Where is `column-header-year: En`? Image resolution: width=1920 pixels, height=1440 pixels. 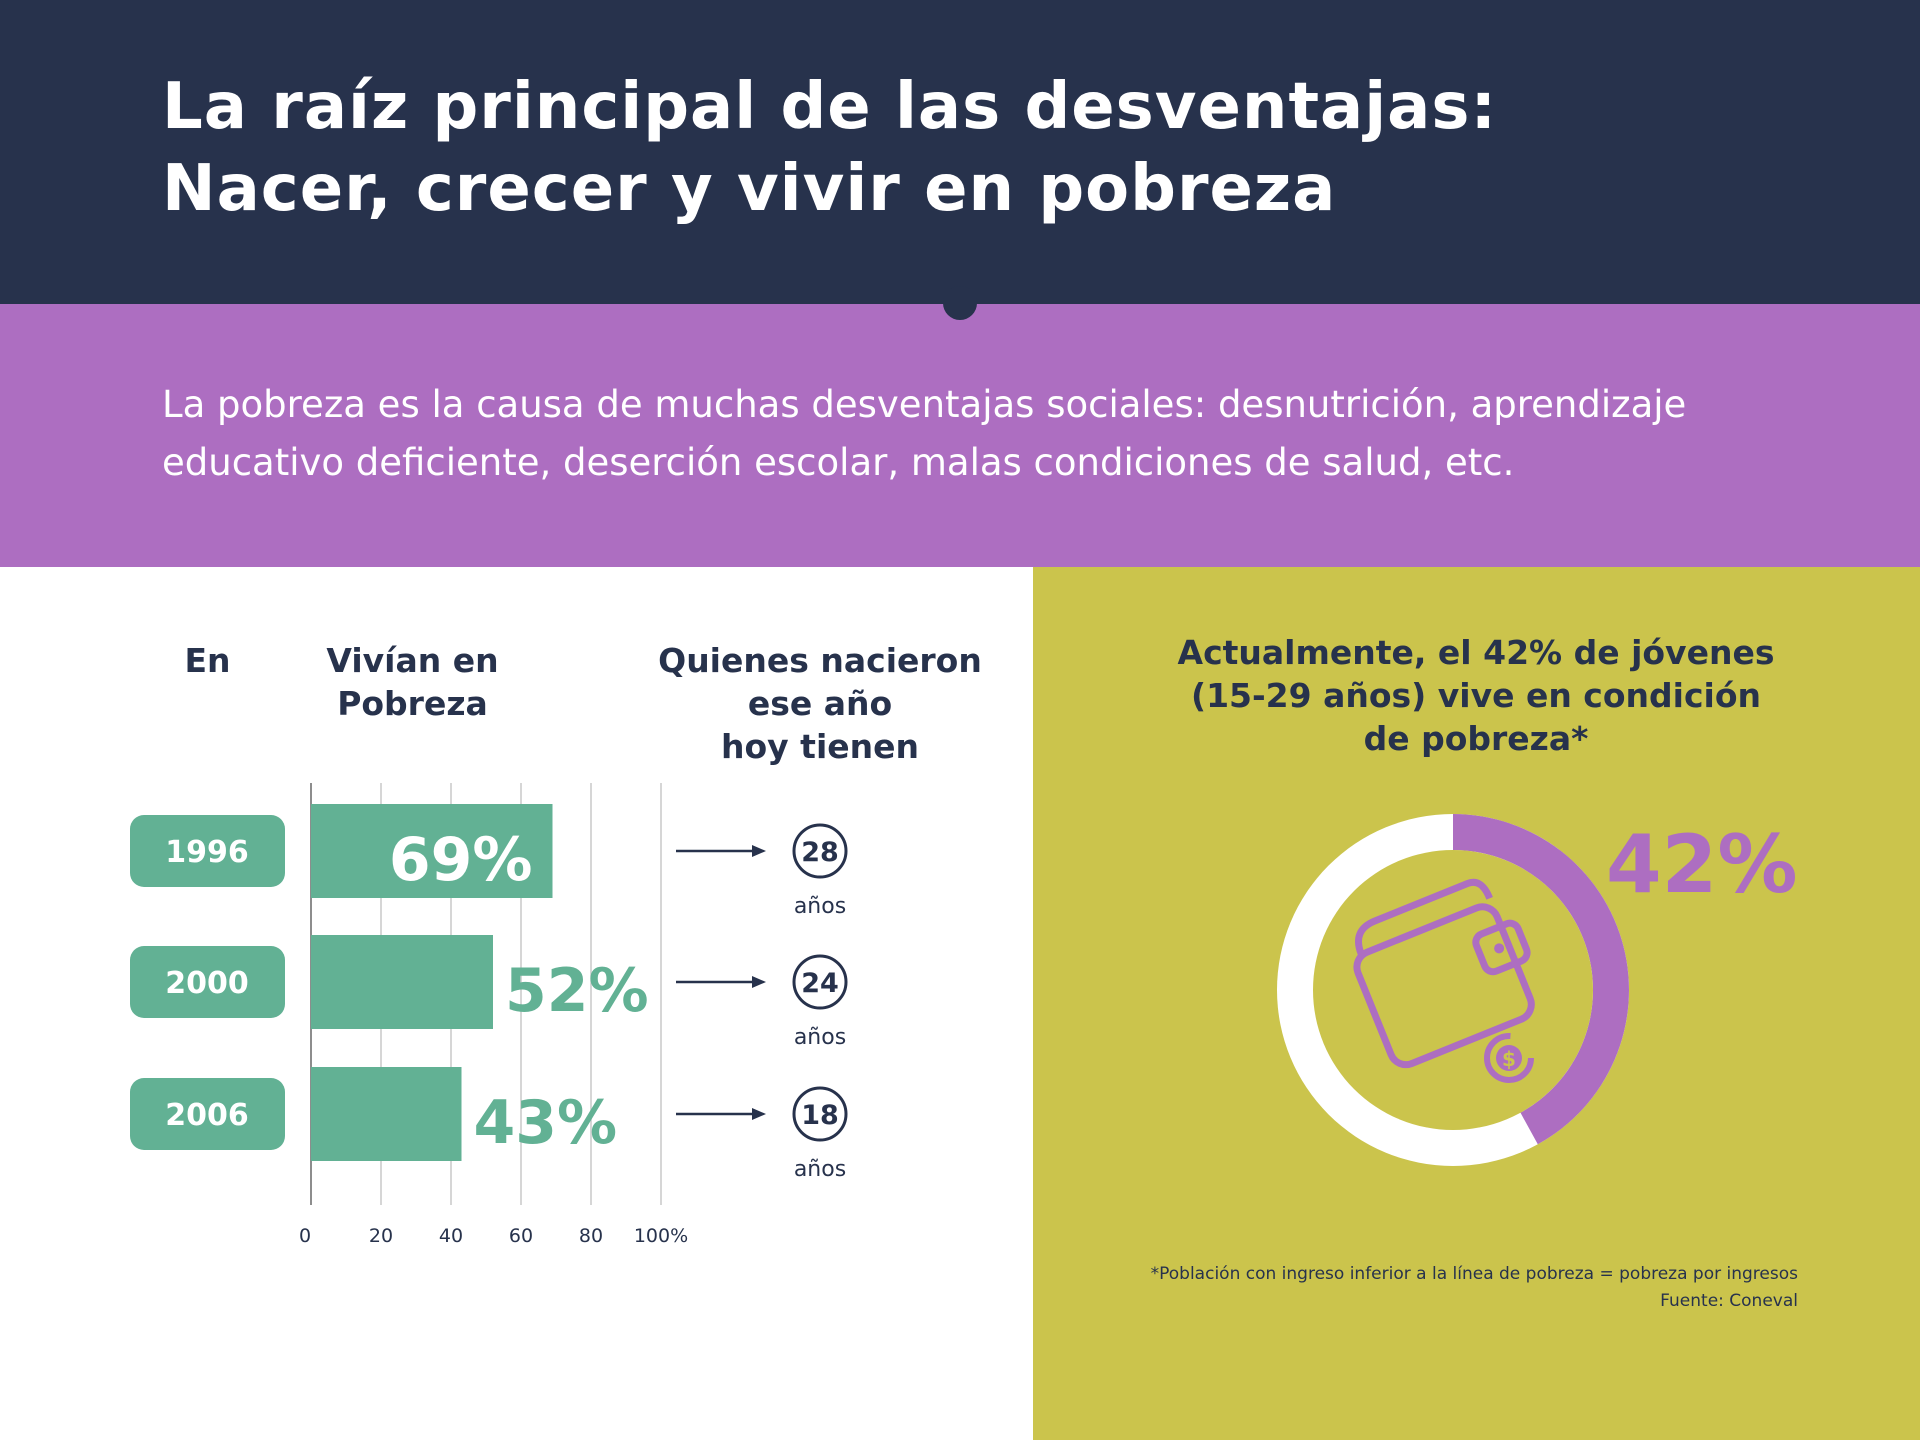 column-header-year: En is located at coordinates (207, 660).